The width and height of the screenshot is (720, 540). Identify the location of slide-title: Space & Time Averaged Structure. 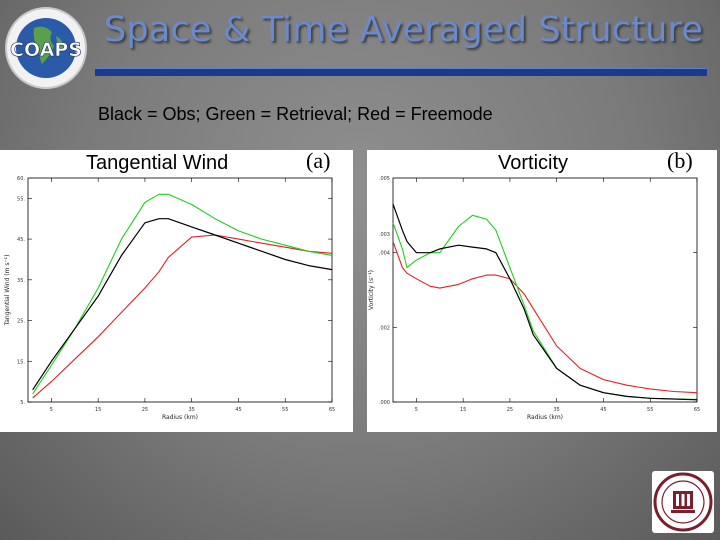
(404, 30).